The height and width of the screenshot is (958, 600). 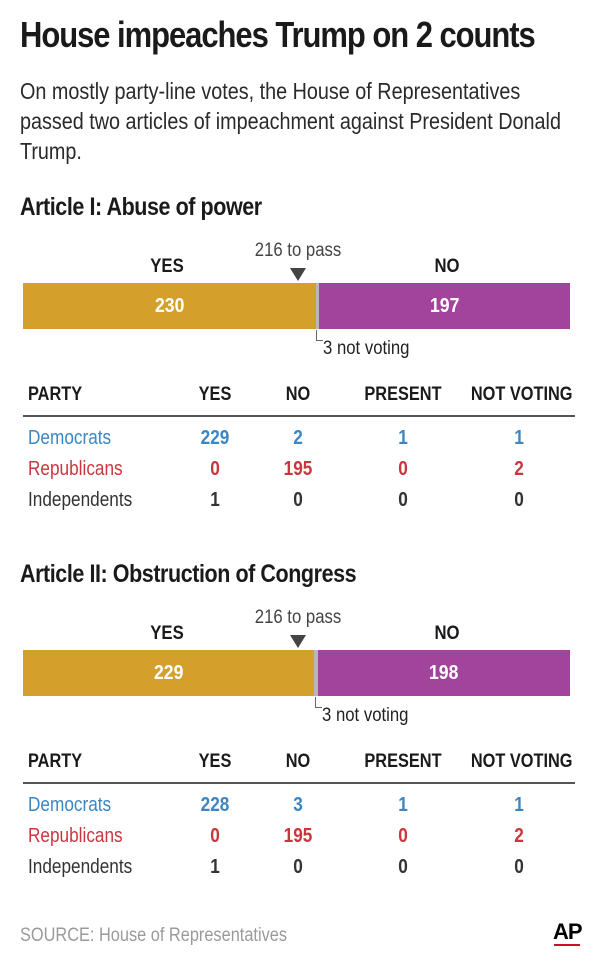 I want to click on table-row: Democrats 228 3 1 1, so click(x=299, y=805).